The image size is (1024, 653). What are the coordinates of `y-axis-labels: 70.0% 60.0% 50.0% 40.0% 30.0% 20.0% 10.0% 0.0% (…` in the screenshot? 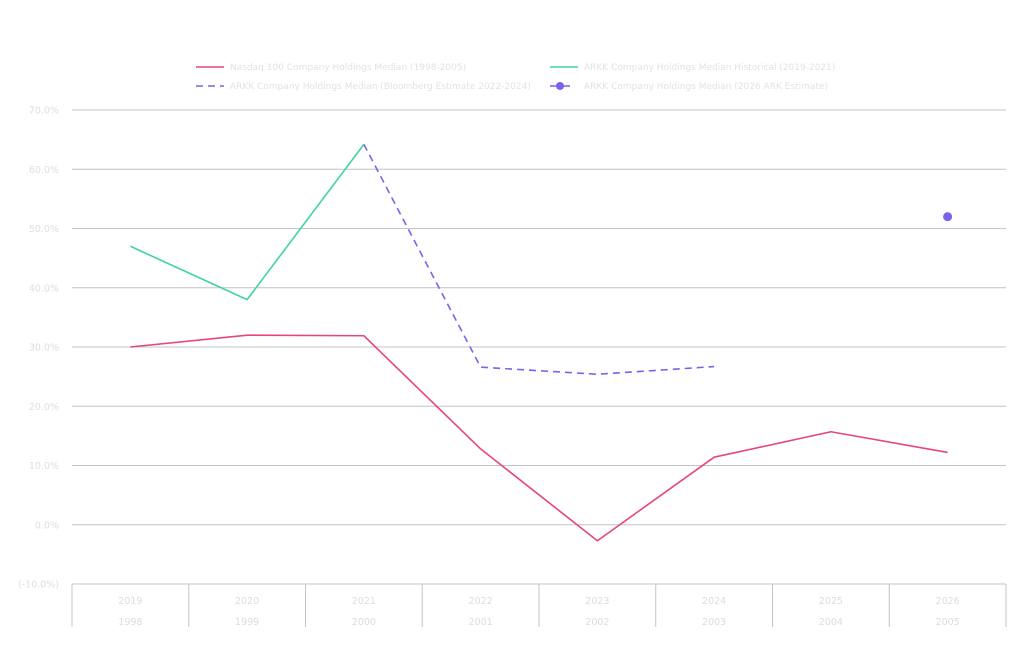 It's located at (38, 348).